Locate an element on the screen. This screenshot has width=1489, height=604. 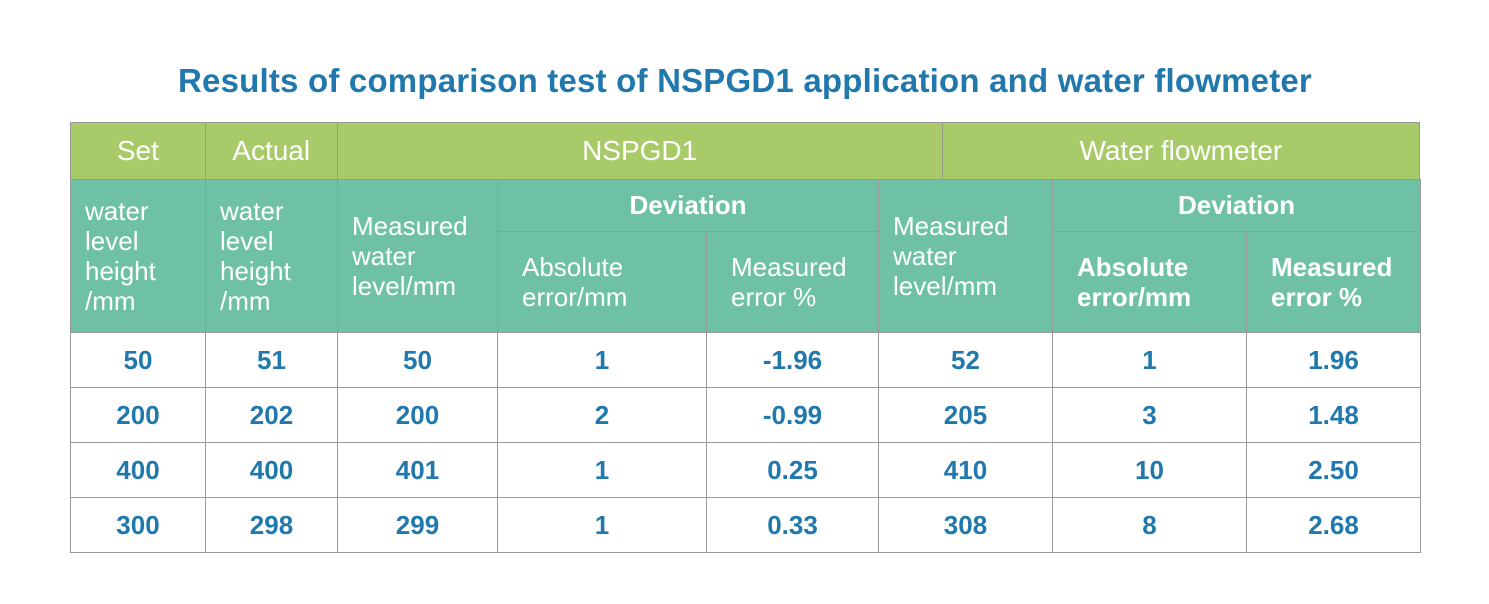
header-flowmeter-measured-level: Measured water level/mm is located at coordinates (965, 256).